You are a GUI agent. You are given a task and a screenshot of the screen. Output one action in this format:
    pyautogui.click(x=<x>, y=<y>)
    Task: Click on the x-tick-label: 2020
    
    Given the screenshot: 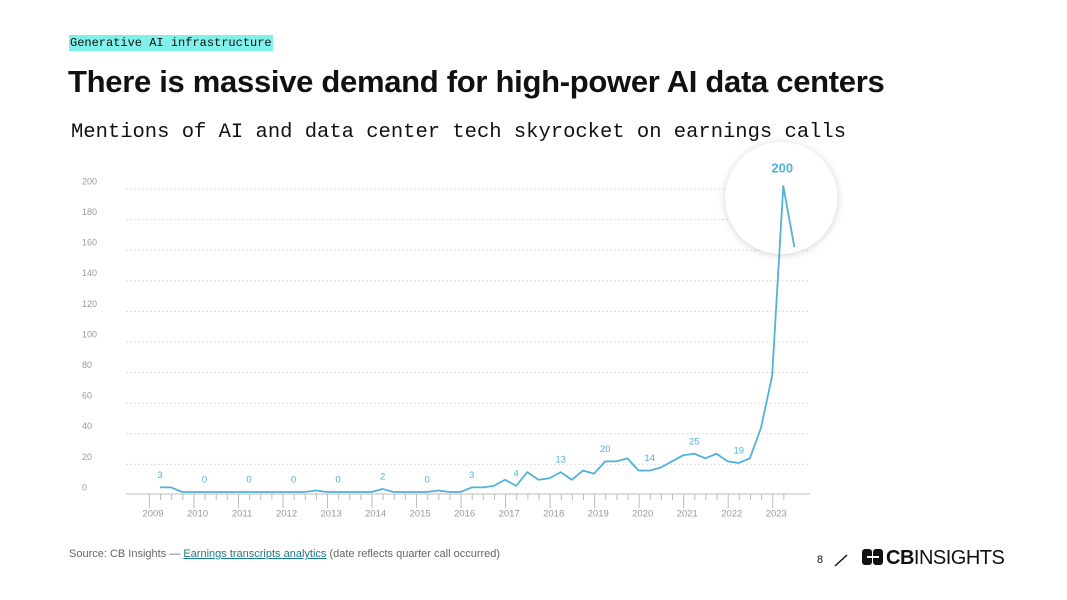 What is the action you would take?
    pyautogui.click(x=642, y=514)
    